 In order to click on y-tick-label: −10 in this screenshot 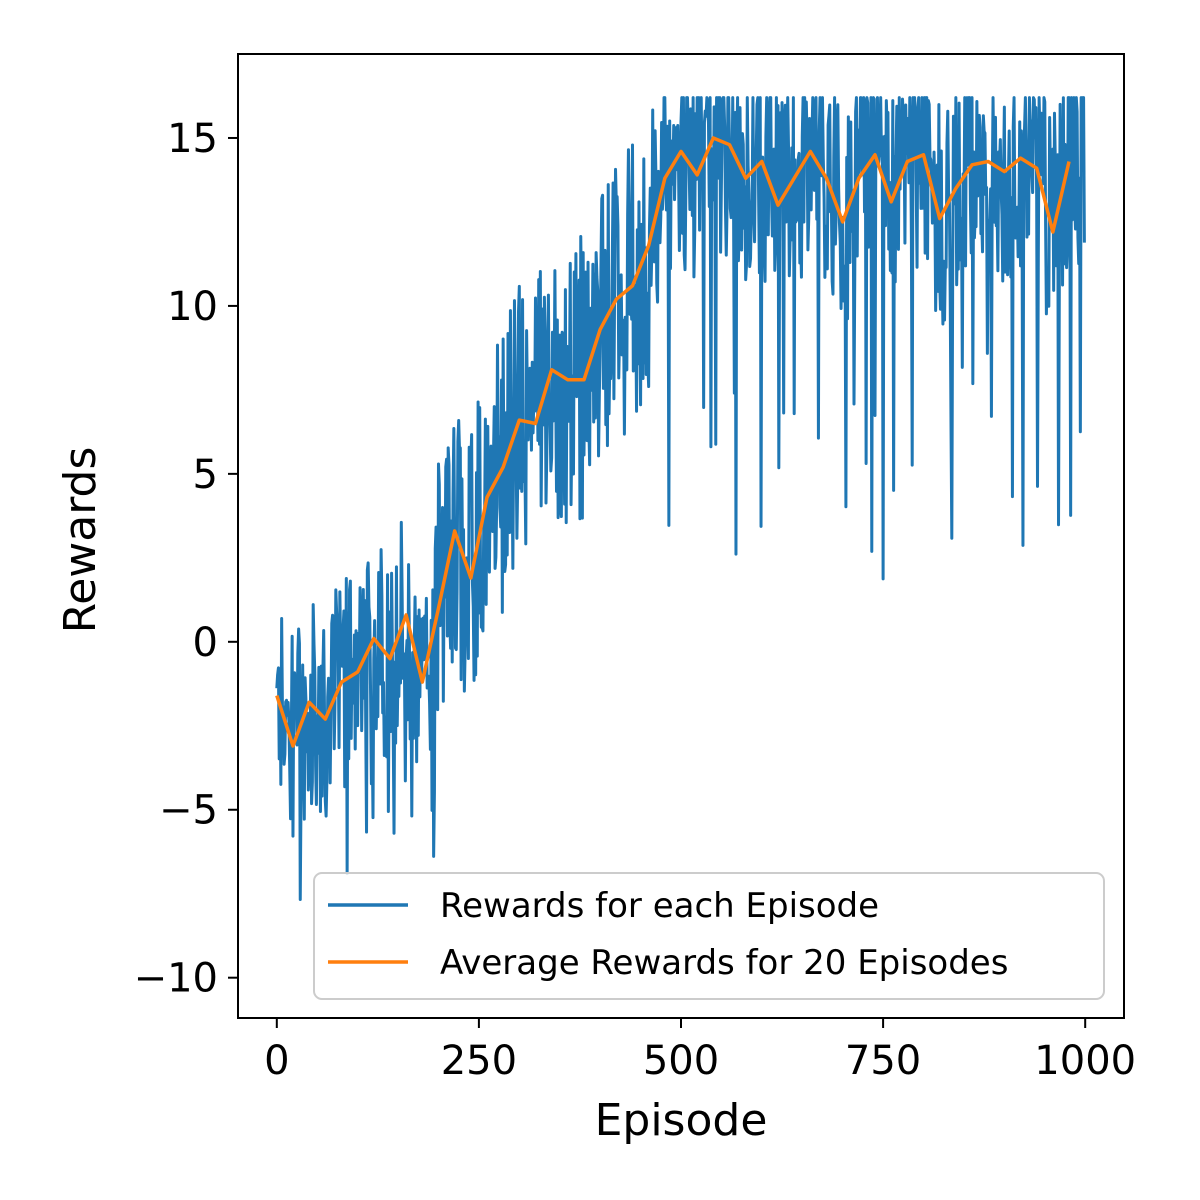, I will do `click(176, 979)`.